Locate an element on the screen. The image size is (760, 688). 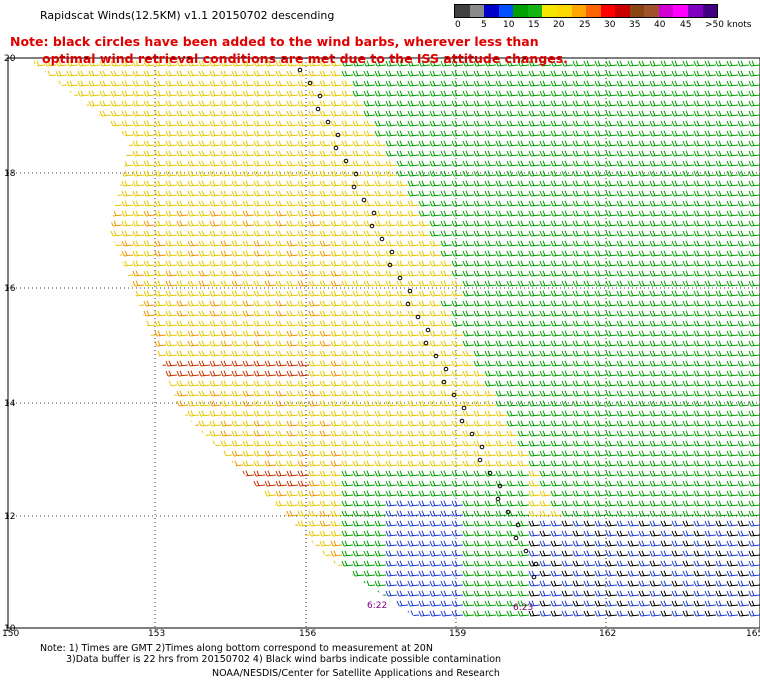
latitude-label: 20 is located at coordinates (10, 59).